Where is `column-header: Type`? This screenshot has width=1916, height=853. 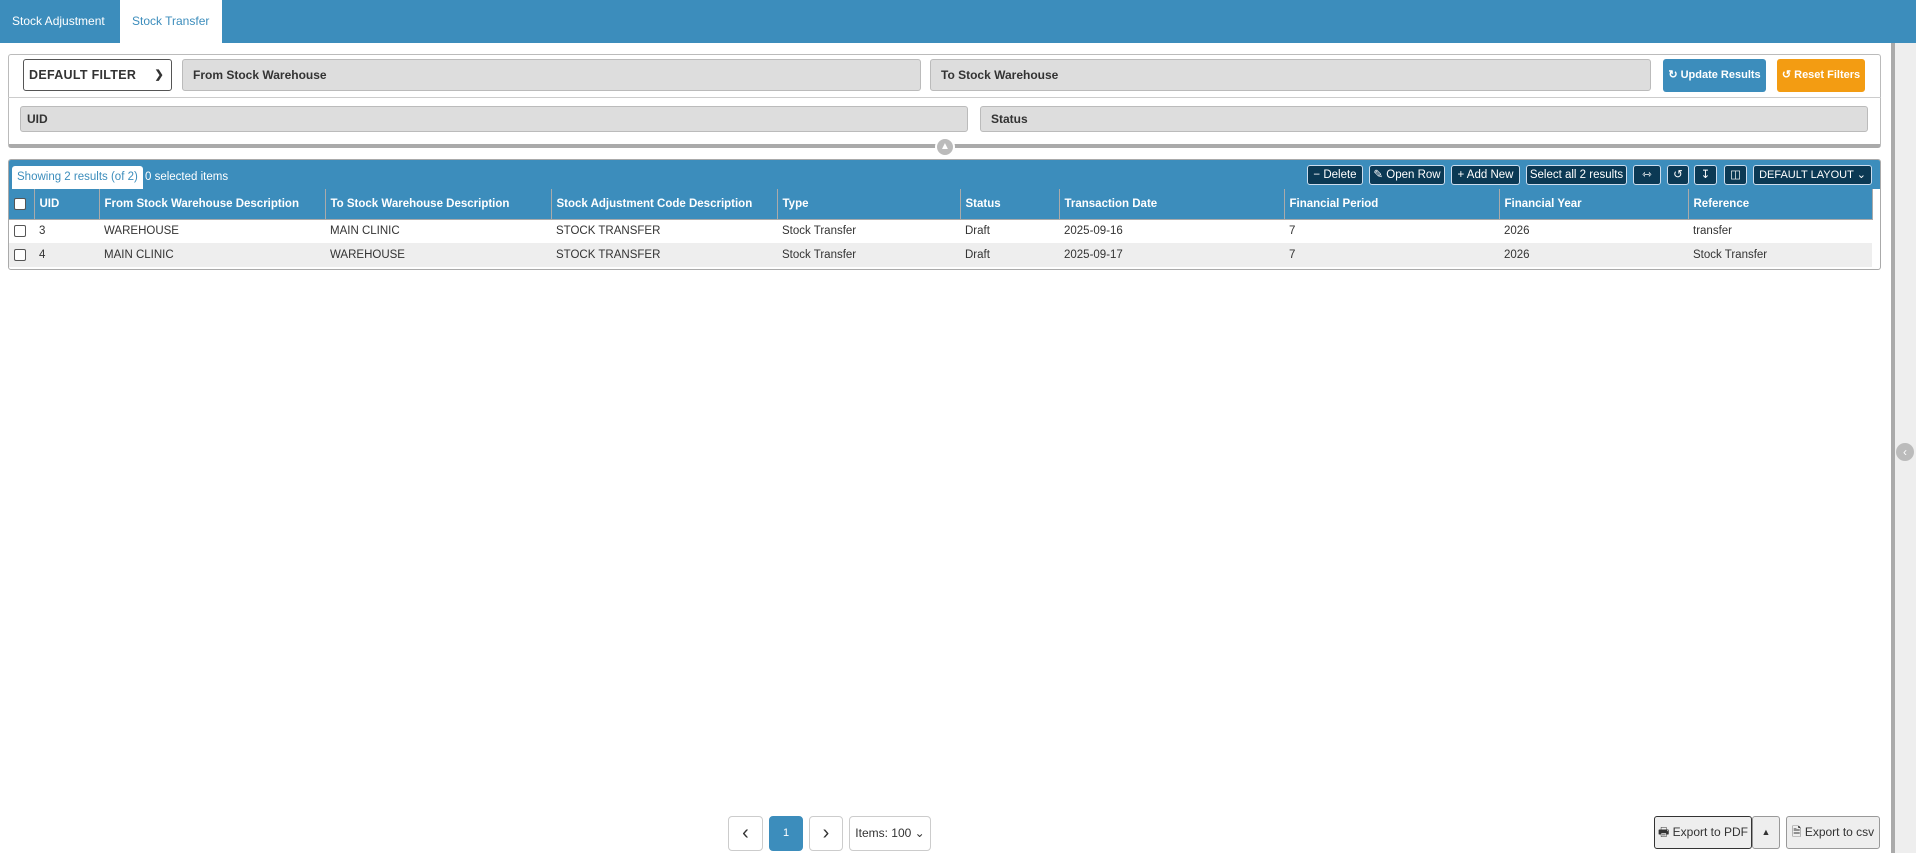 column-header: Type is located at coordinates (869, 204).